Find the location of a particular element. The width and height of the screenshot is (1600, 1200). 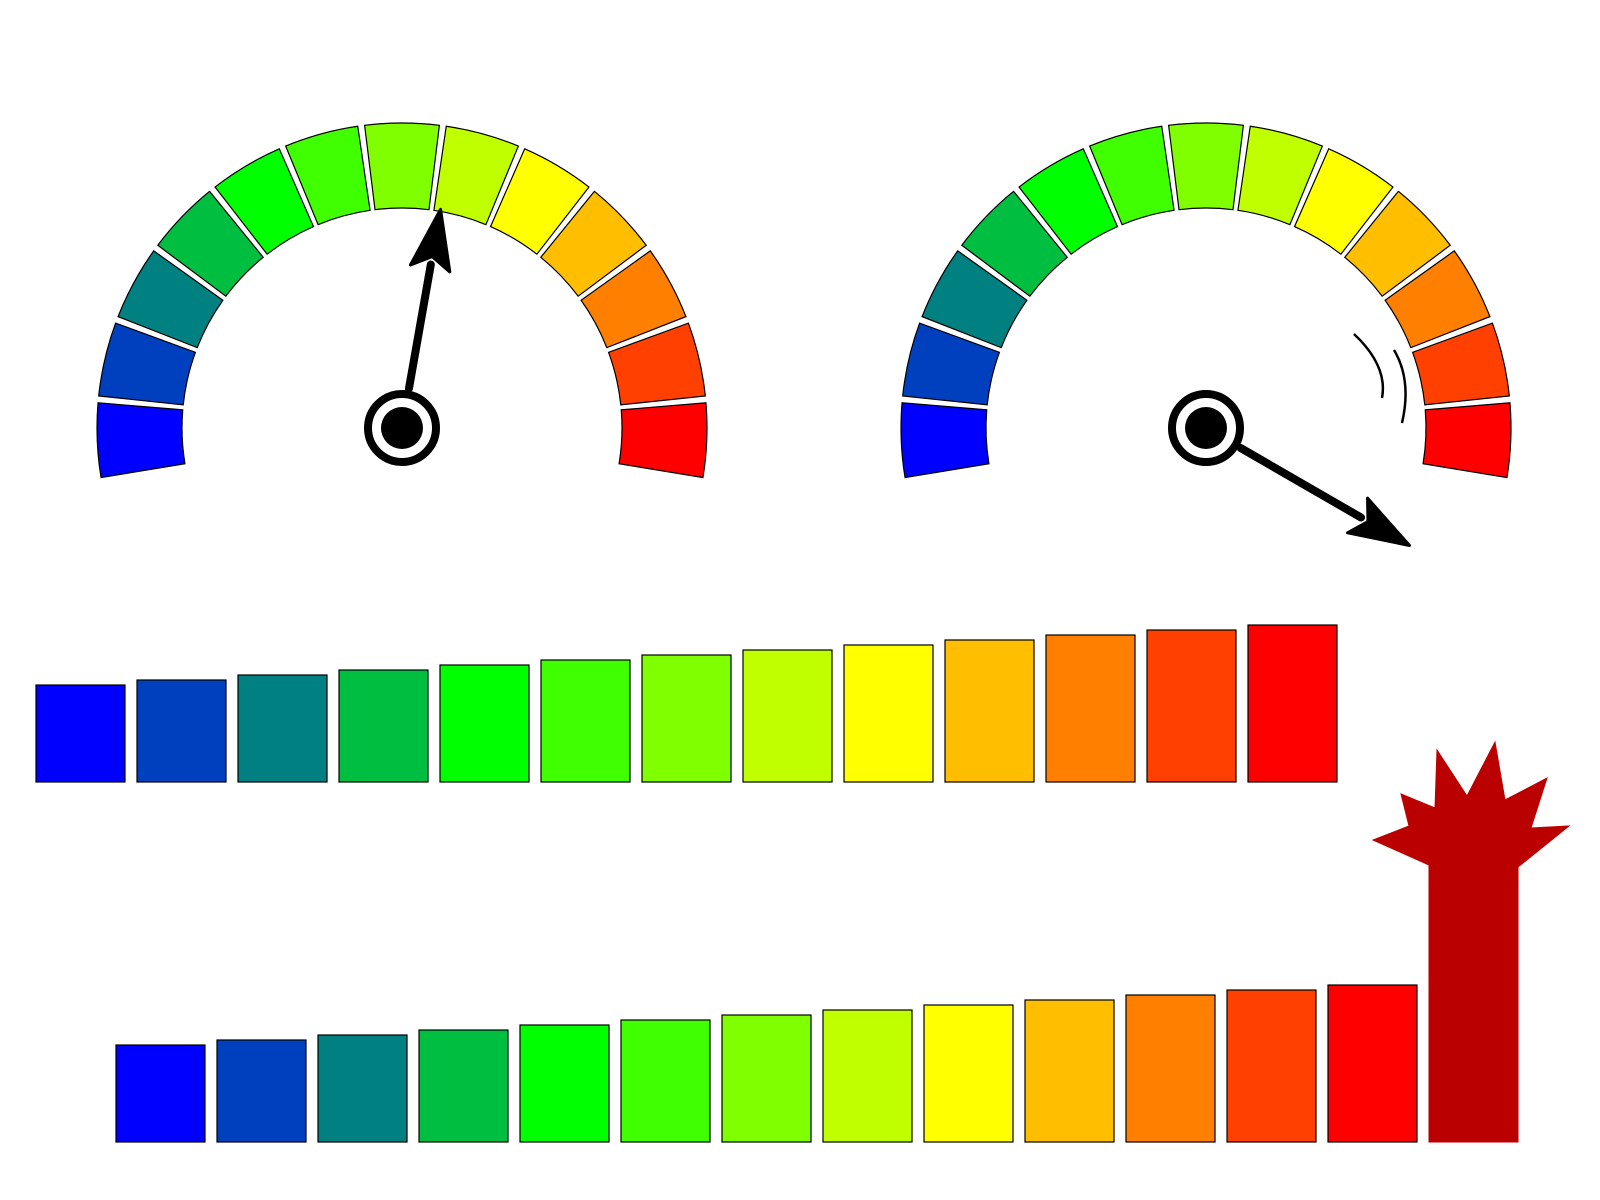

gauge-overload is located at coordinates (1206, 334).